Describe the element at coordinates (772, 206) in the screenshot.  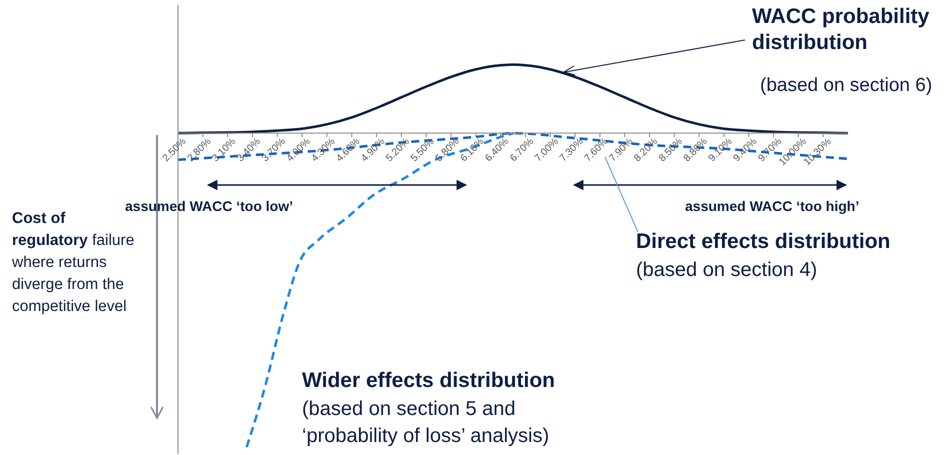
I see `annotation: assumed WACC ‘too high’` at that location.